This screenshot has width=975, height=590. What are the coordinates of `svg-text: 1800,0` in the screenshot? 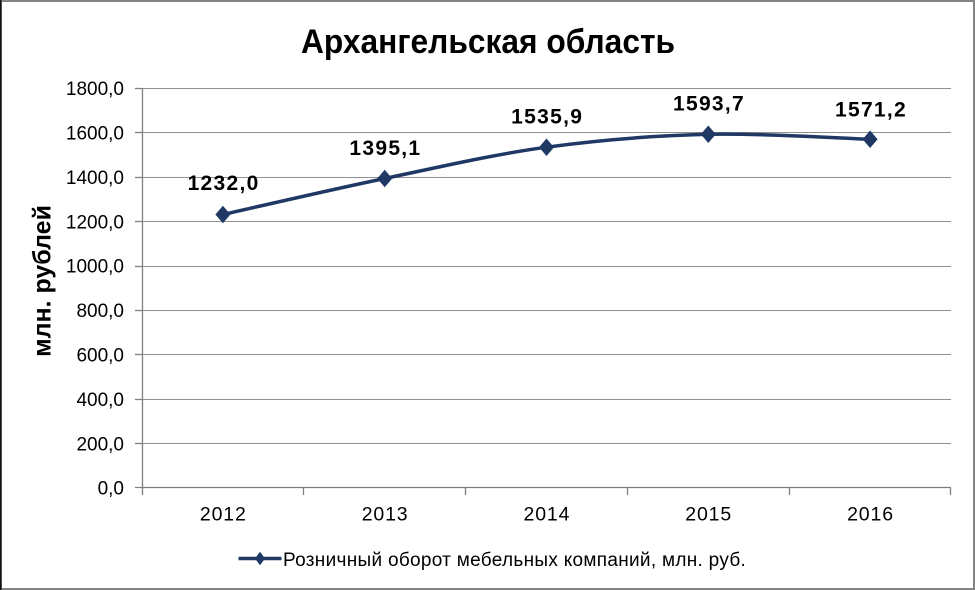 It's located at (95, 89).